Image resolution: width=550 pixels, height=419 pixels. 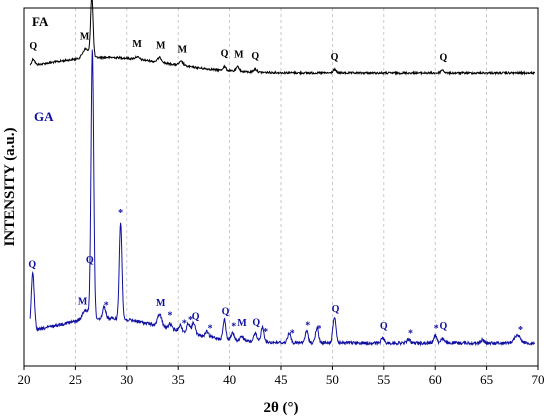 I want to click on series-name-fa: FA, so click(x=40, y=21).